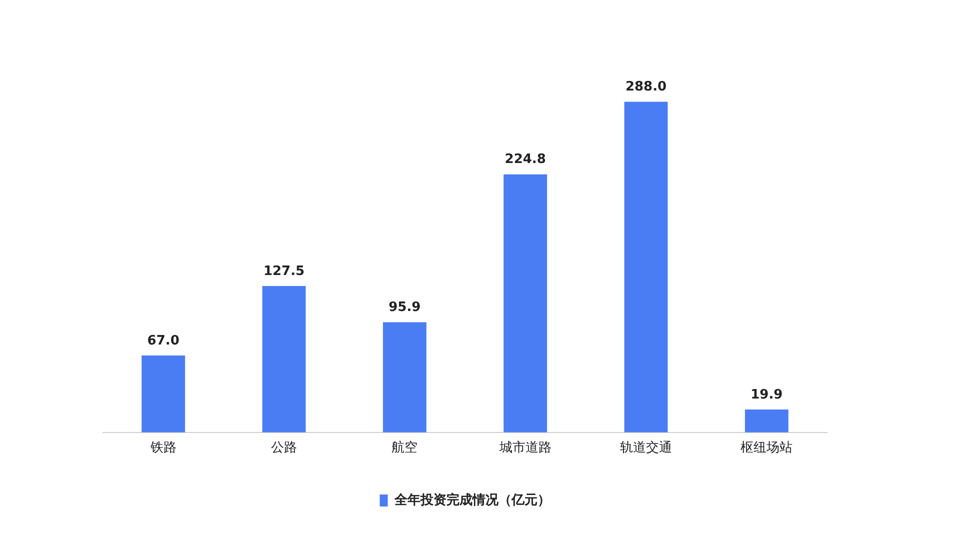 This screenshot has height=545, width=960. Describe the element at coordinates (405, 448) in the screenshot. I see `x-tick-label: 航空` at that location.